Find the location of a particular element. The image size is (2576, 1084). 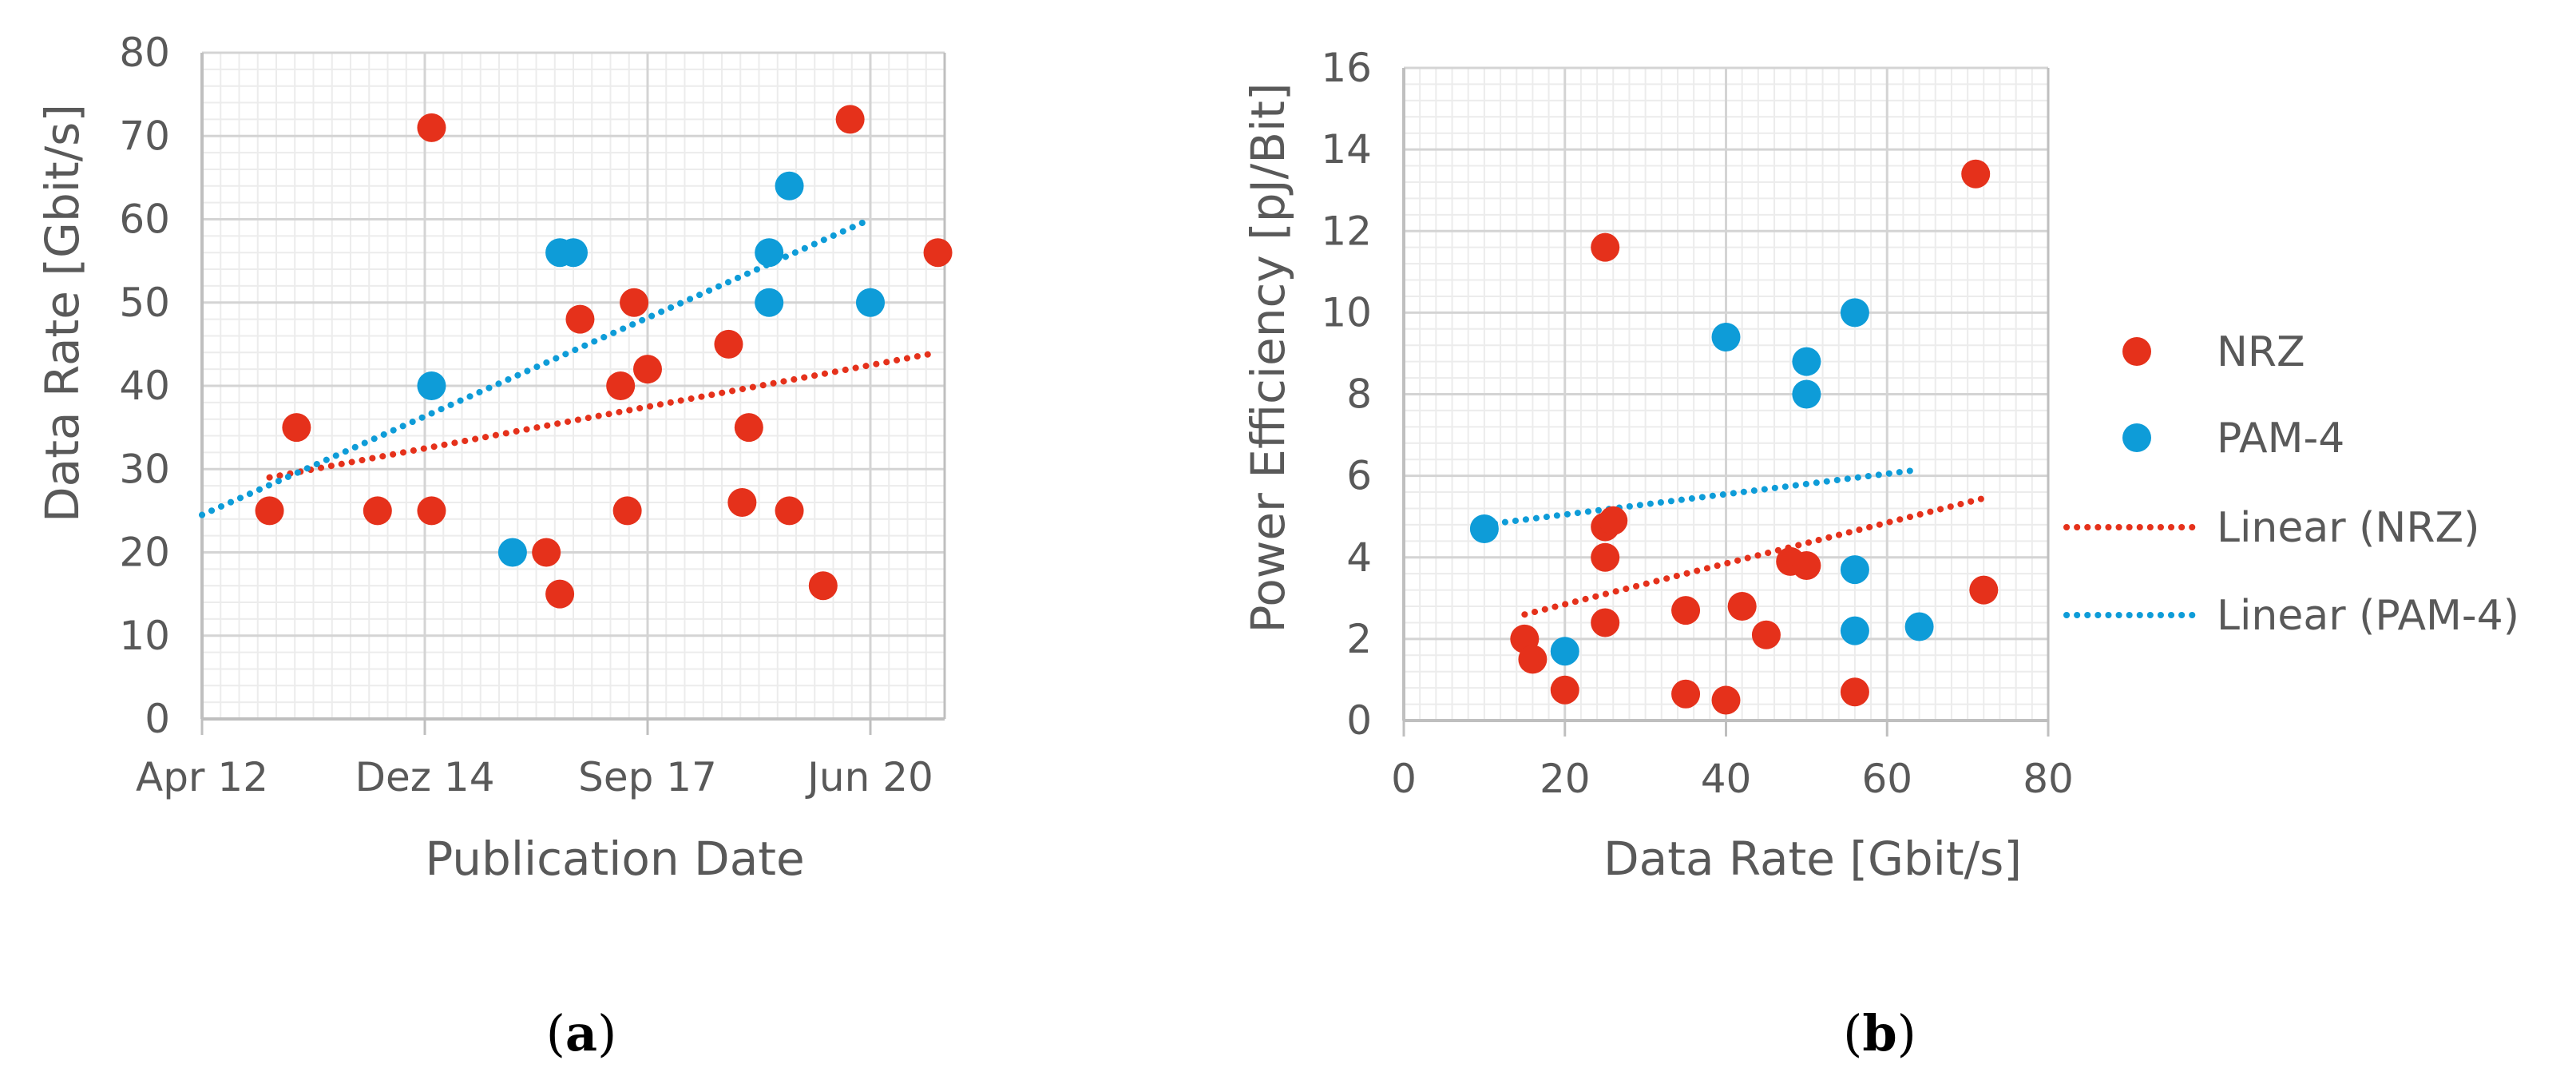

legend-item-linear-pam4: Linear (PAM-4) is located at coordinates (2291, 616).